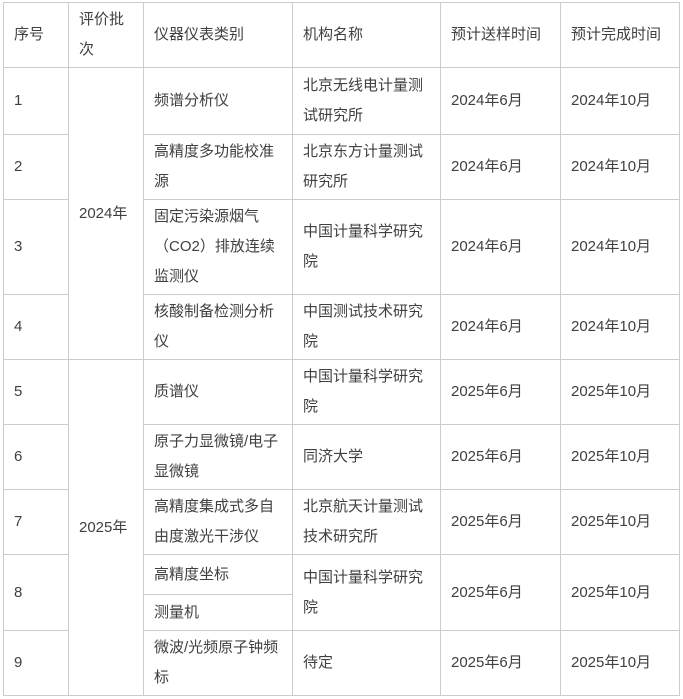  Describe the element at coordinates (218, 612) in the screenshot. I see `category-cell-part: 测量机` at that location.